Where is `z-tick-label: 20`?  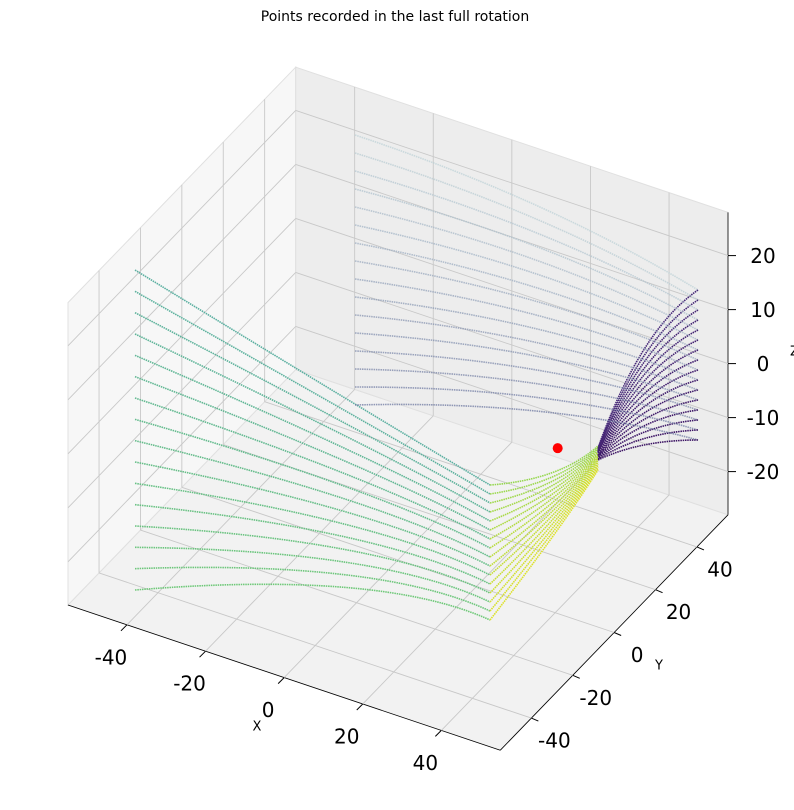 z-tick-label: 20 is located at coordinates (762, 256).